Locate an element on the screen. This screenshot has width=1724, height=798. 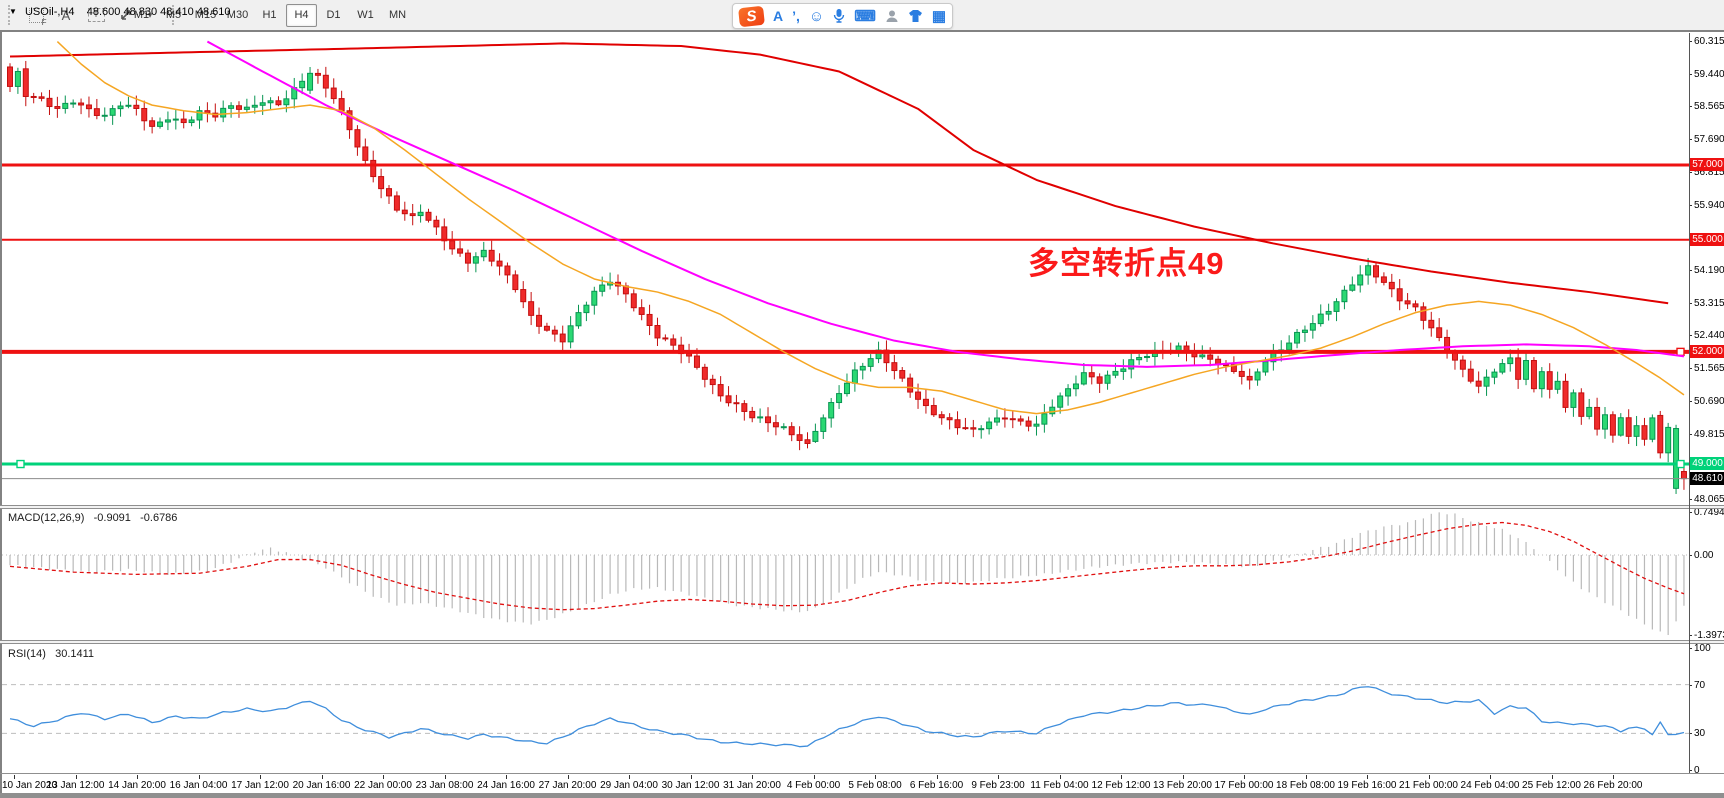
time-axis-label: 24 Feb 04:00 is located at coordinates (1490, 785).